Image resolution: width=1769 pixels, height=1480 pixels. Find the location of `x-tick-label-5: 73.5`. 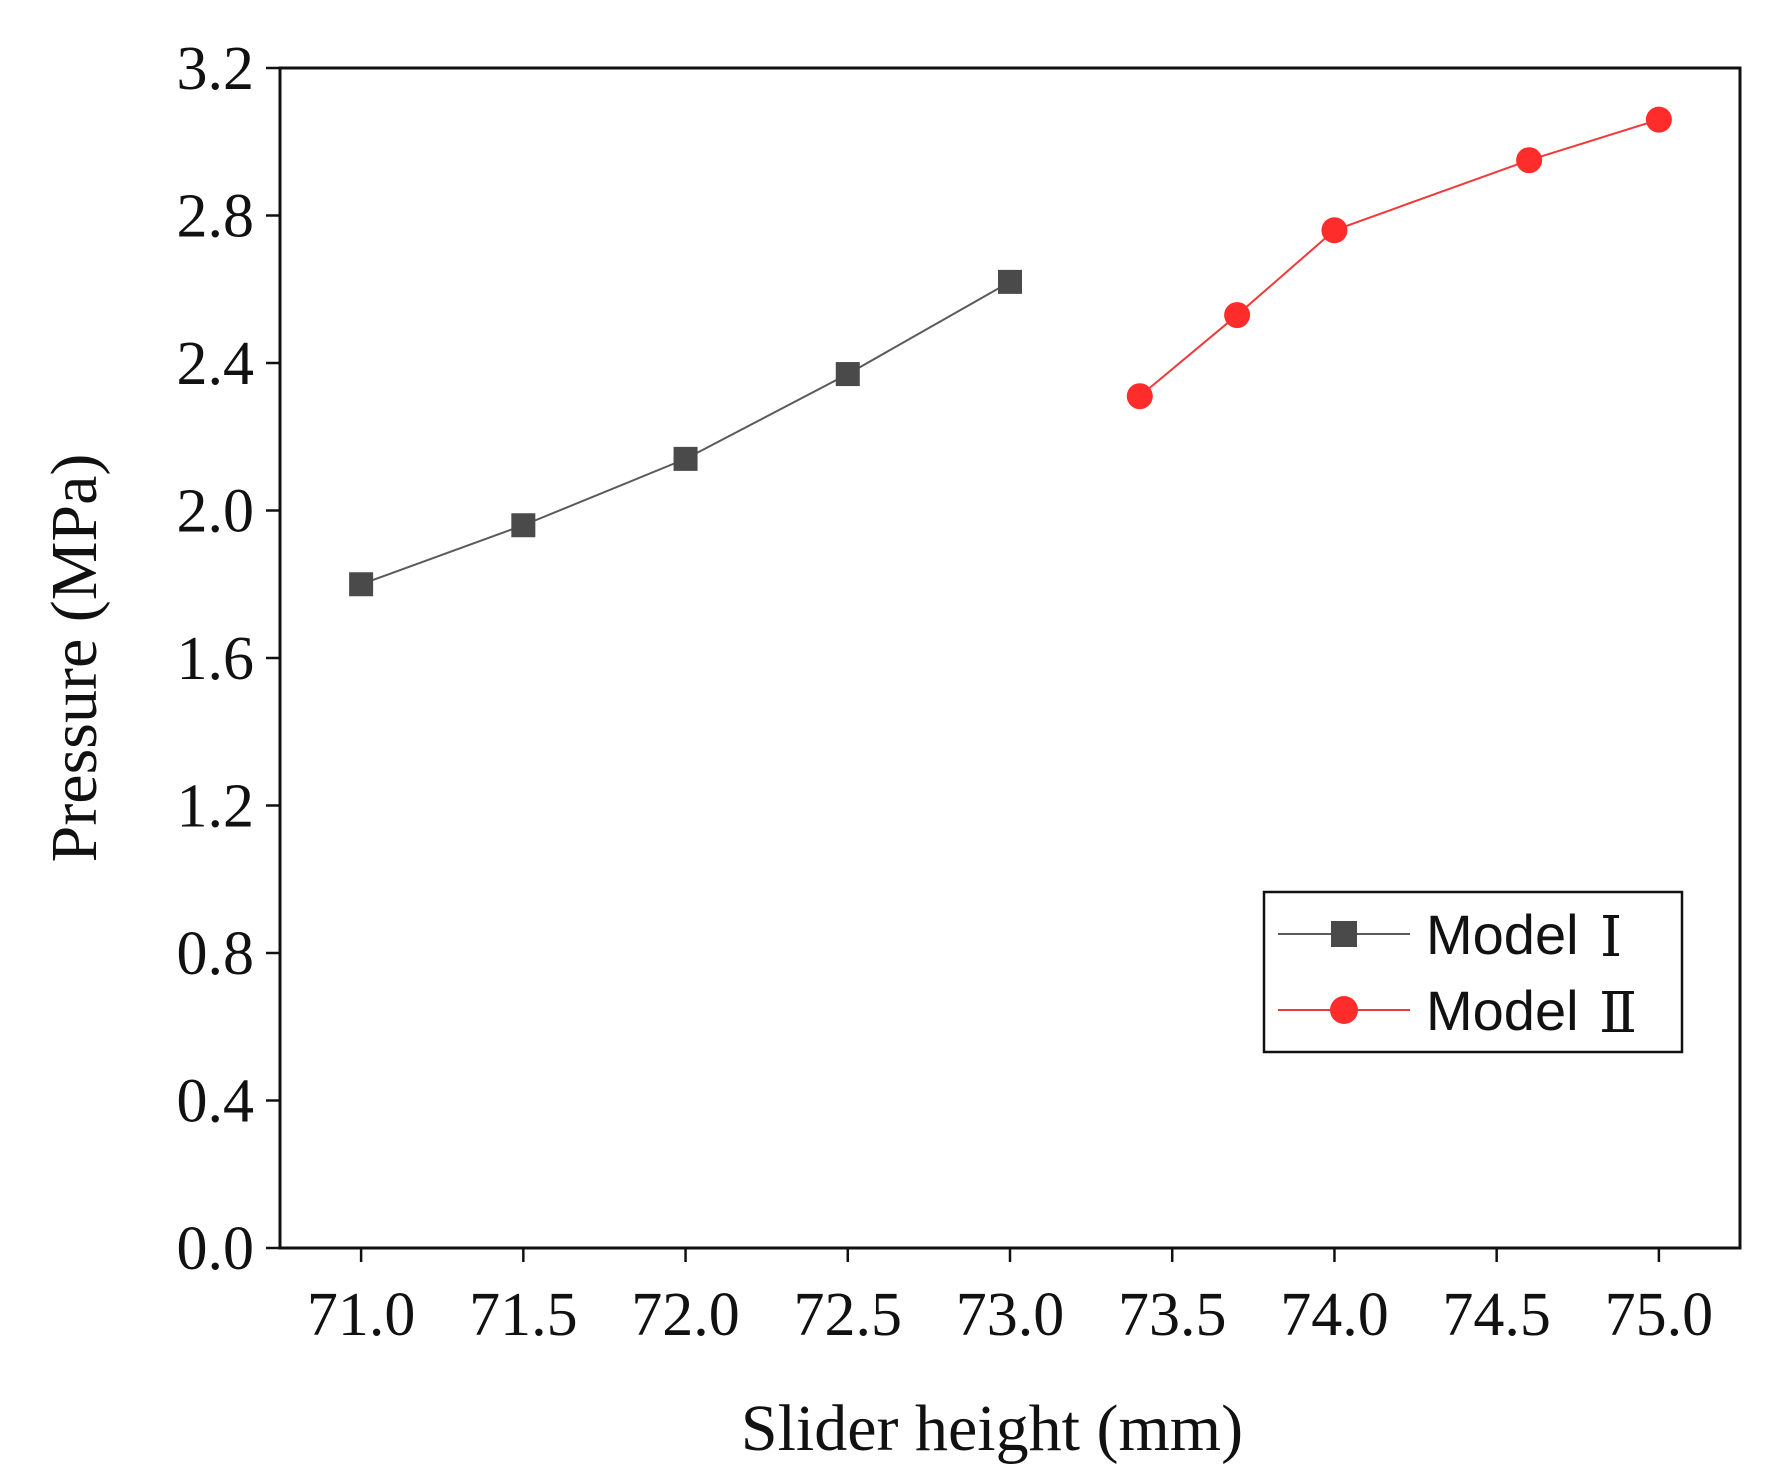

x-tick-label-5: 73.5 is located at coordinates (1172, 1315).